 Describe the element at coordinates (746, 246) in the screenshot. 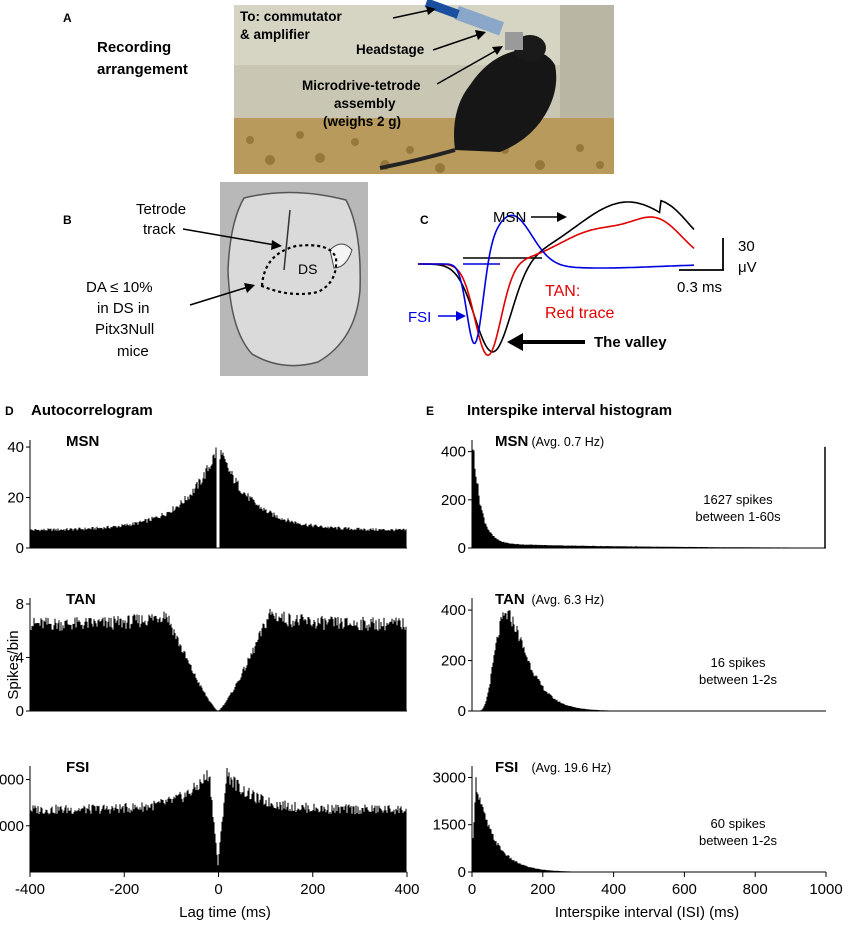

I see `scale-voltage-value: 30` at that location.